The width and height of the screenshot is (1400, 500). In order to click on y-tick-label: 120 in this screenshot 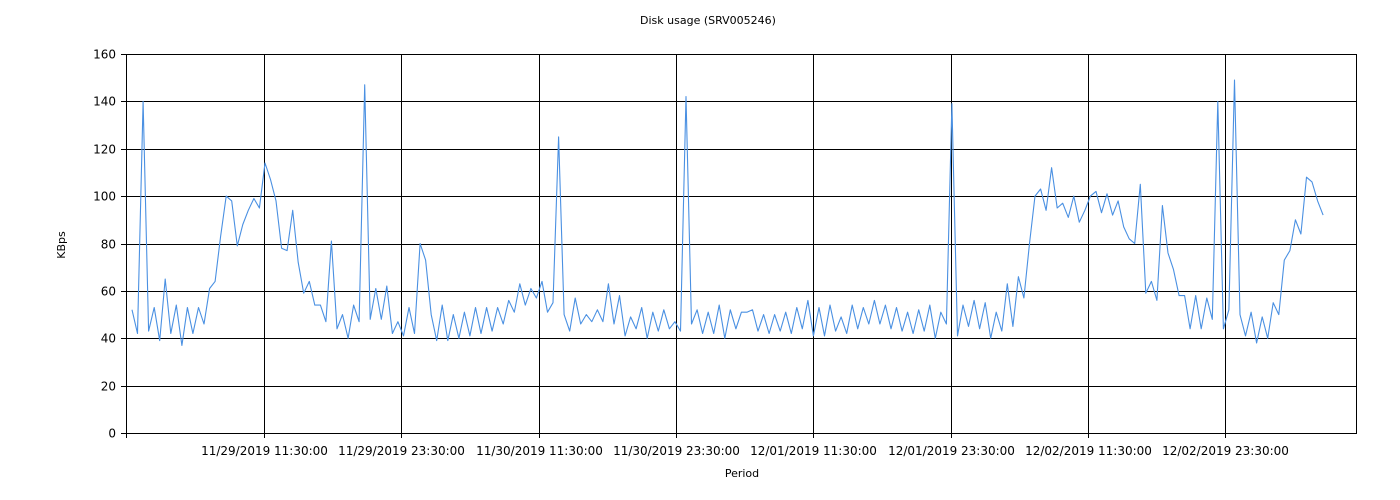, I will do `click(104, 150)`.